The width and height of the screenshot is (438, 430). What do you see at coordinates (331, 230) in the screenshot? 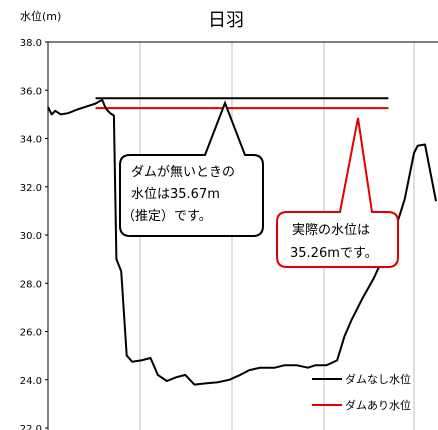
I see `callout-actual-line-1: 実際の水位は` at bounding box center [331, 230].